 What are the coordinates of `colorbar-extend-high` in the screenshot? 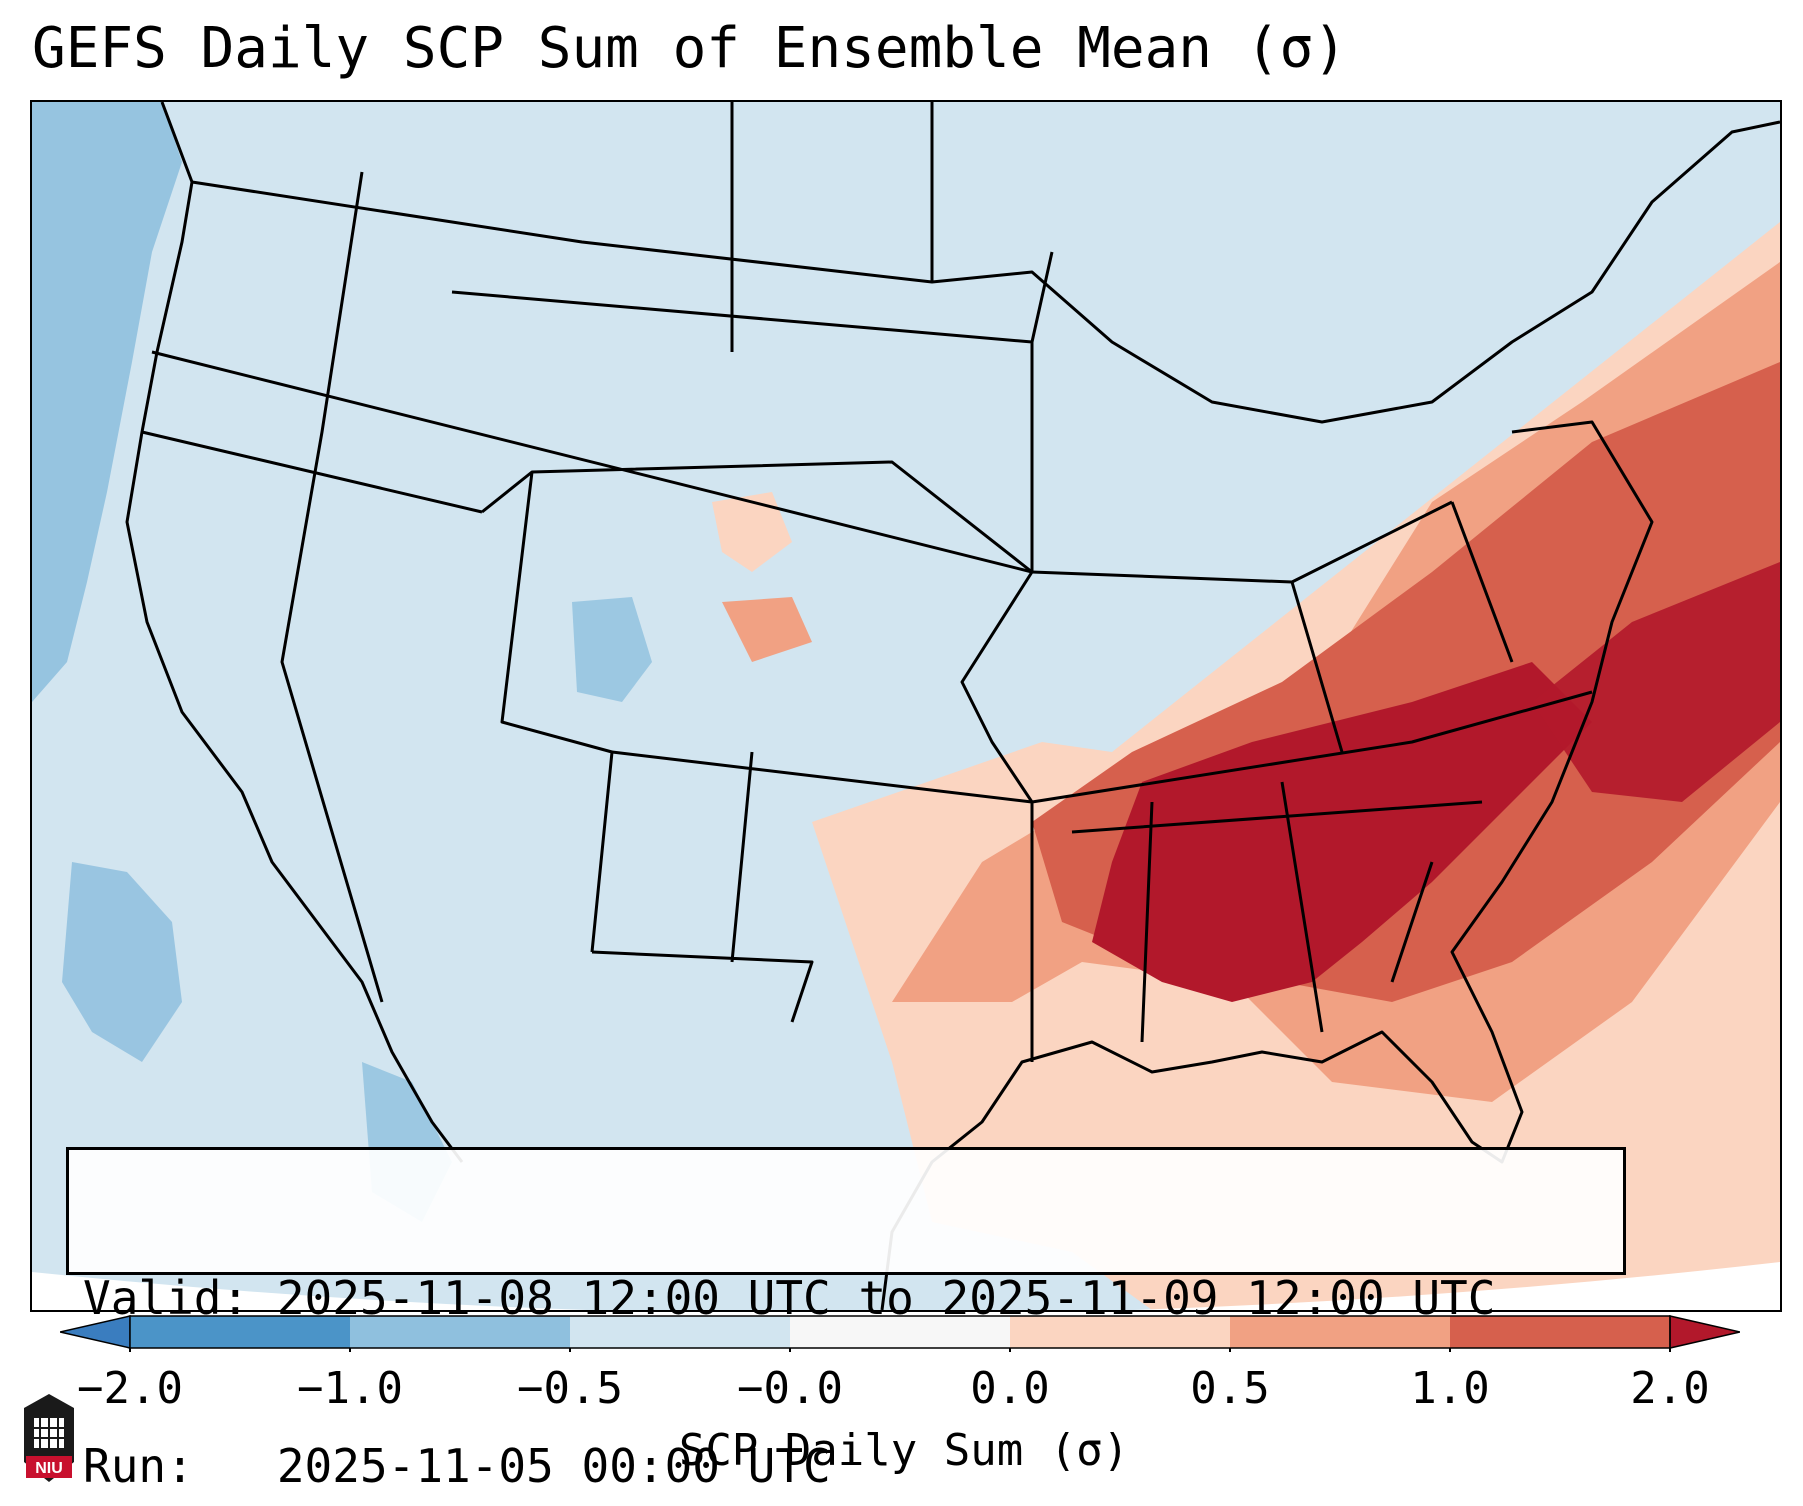 It's located at (1704, 1332).